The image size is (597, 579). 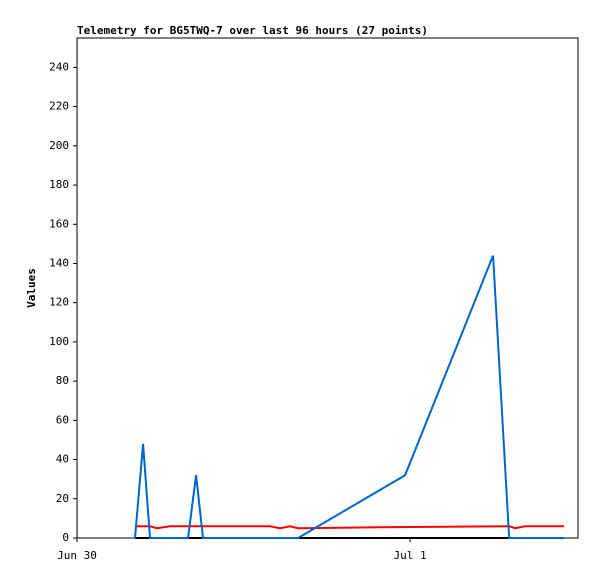 What do you see at coordinates (65, 537) in the screenshot?
I see `y-tick-label: 0` at bounding box center [65, 537].